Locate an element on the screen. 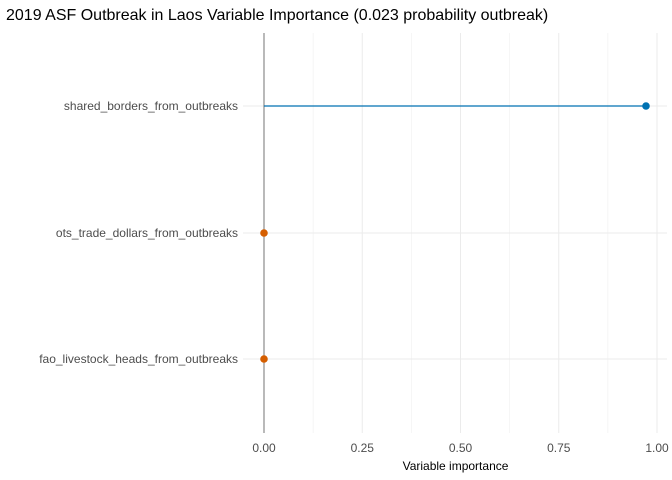 Image resolution: width=672 pixels, height=480 pixels. y-tick-label: fao_livestock_heads_from_outbreaks is located at coordinates (138, 359).